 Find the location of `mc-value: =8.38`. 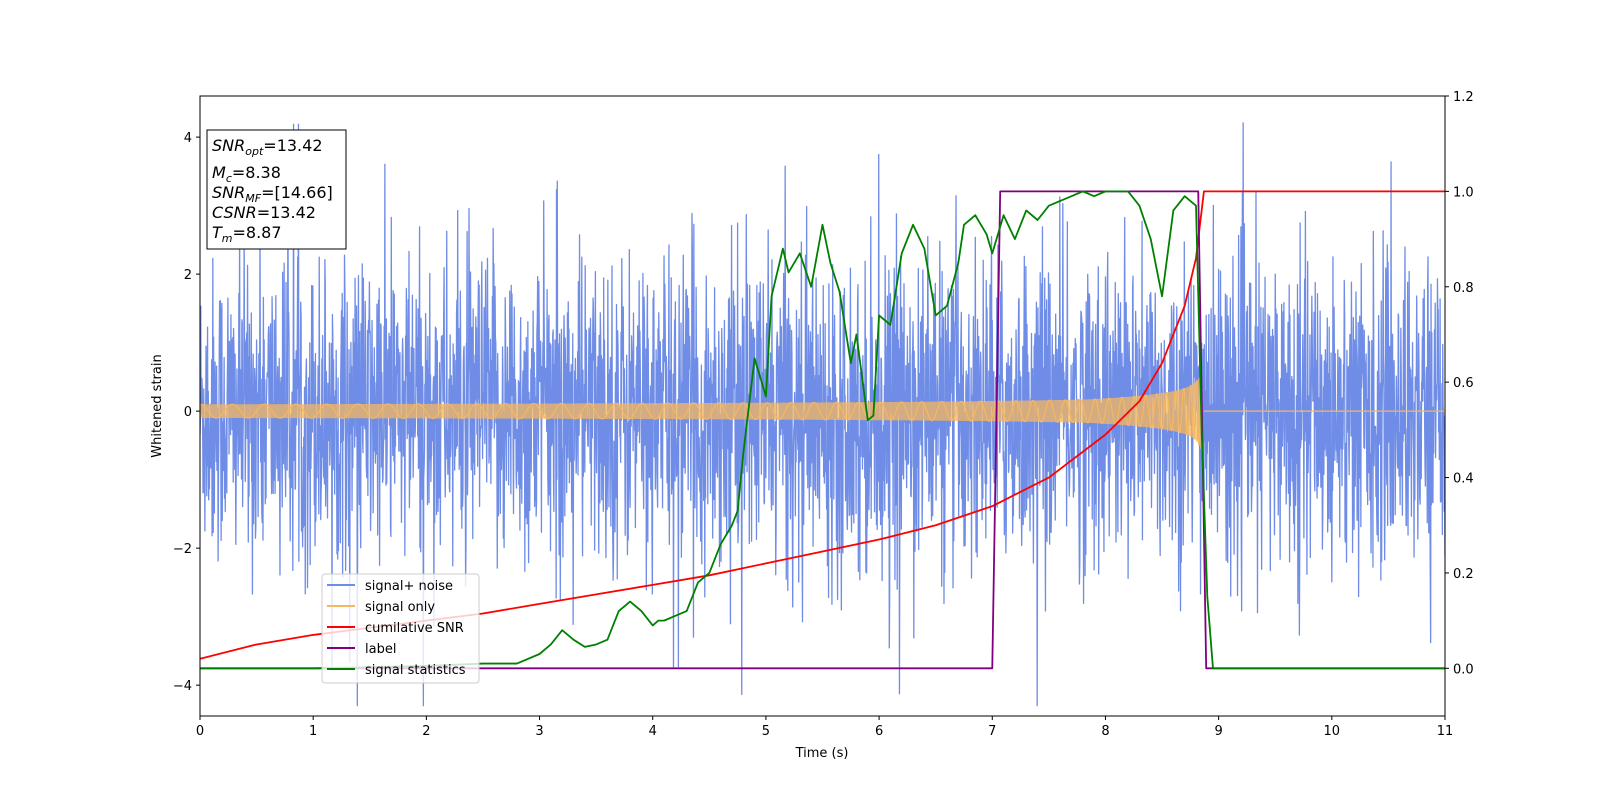

mc-value: =8.38 is located at coordinates (256, 172).